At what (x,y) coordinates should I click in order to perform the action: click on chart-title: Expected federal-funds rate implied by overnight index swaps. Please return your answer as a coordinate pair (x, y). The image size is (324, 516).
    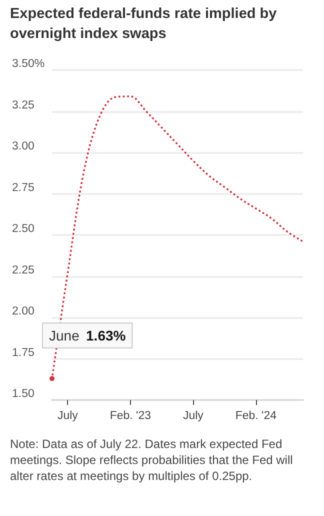
    Looking at the image, I should click on (144, 24).